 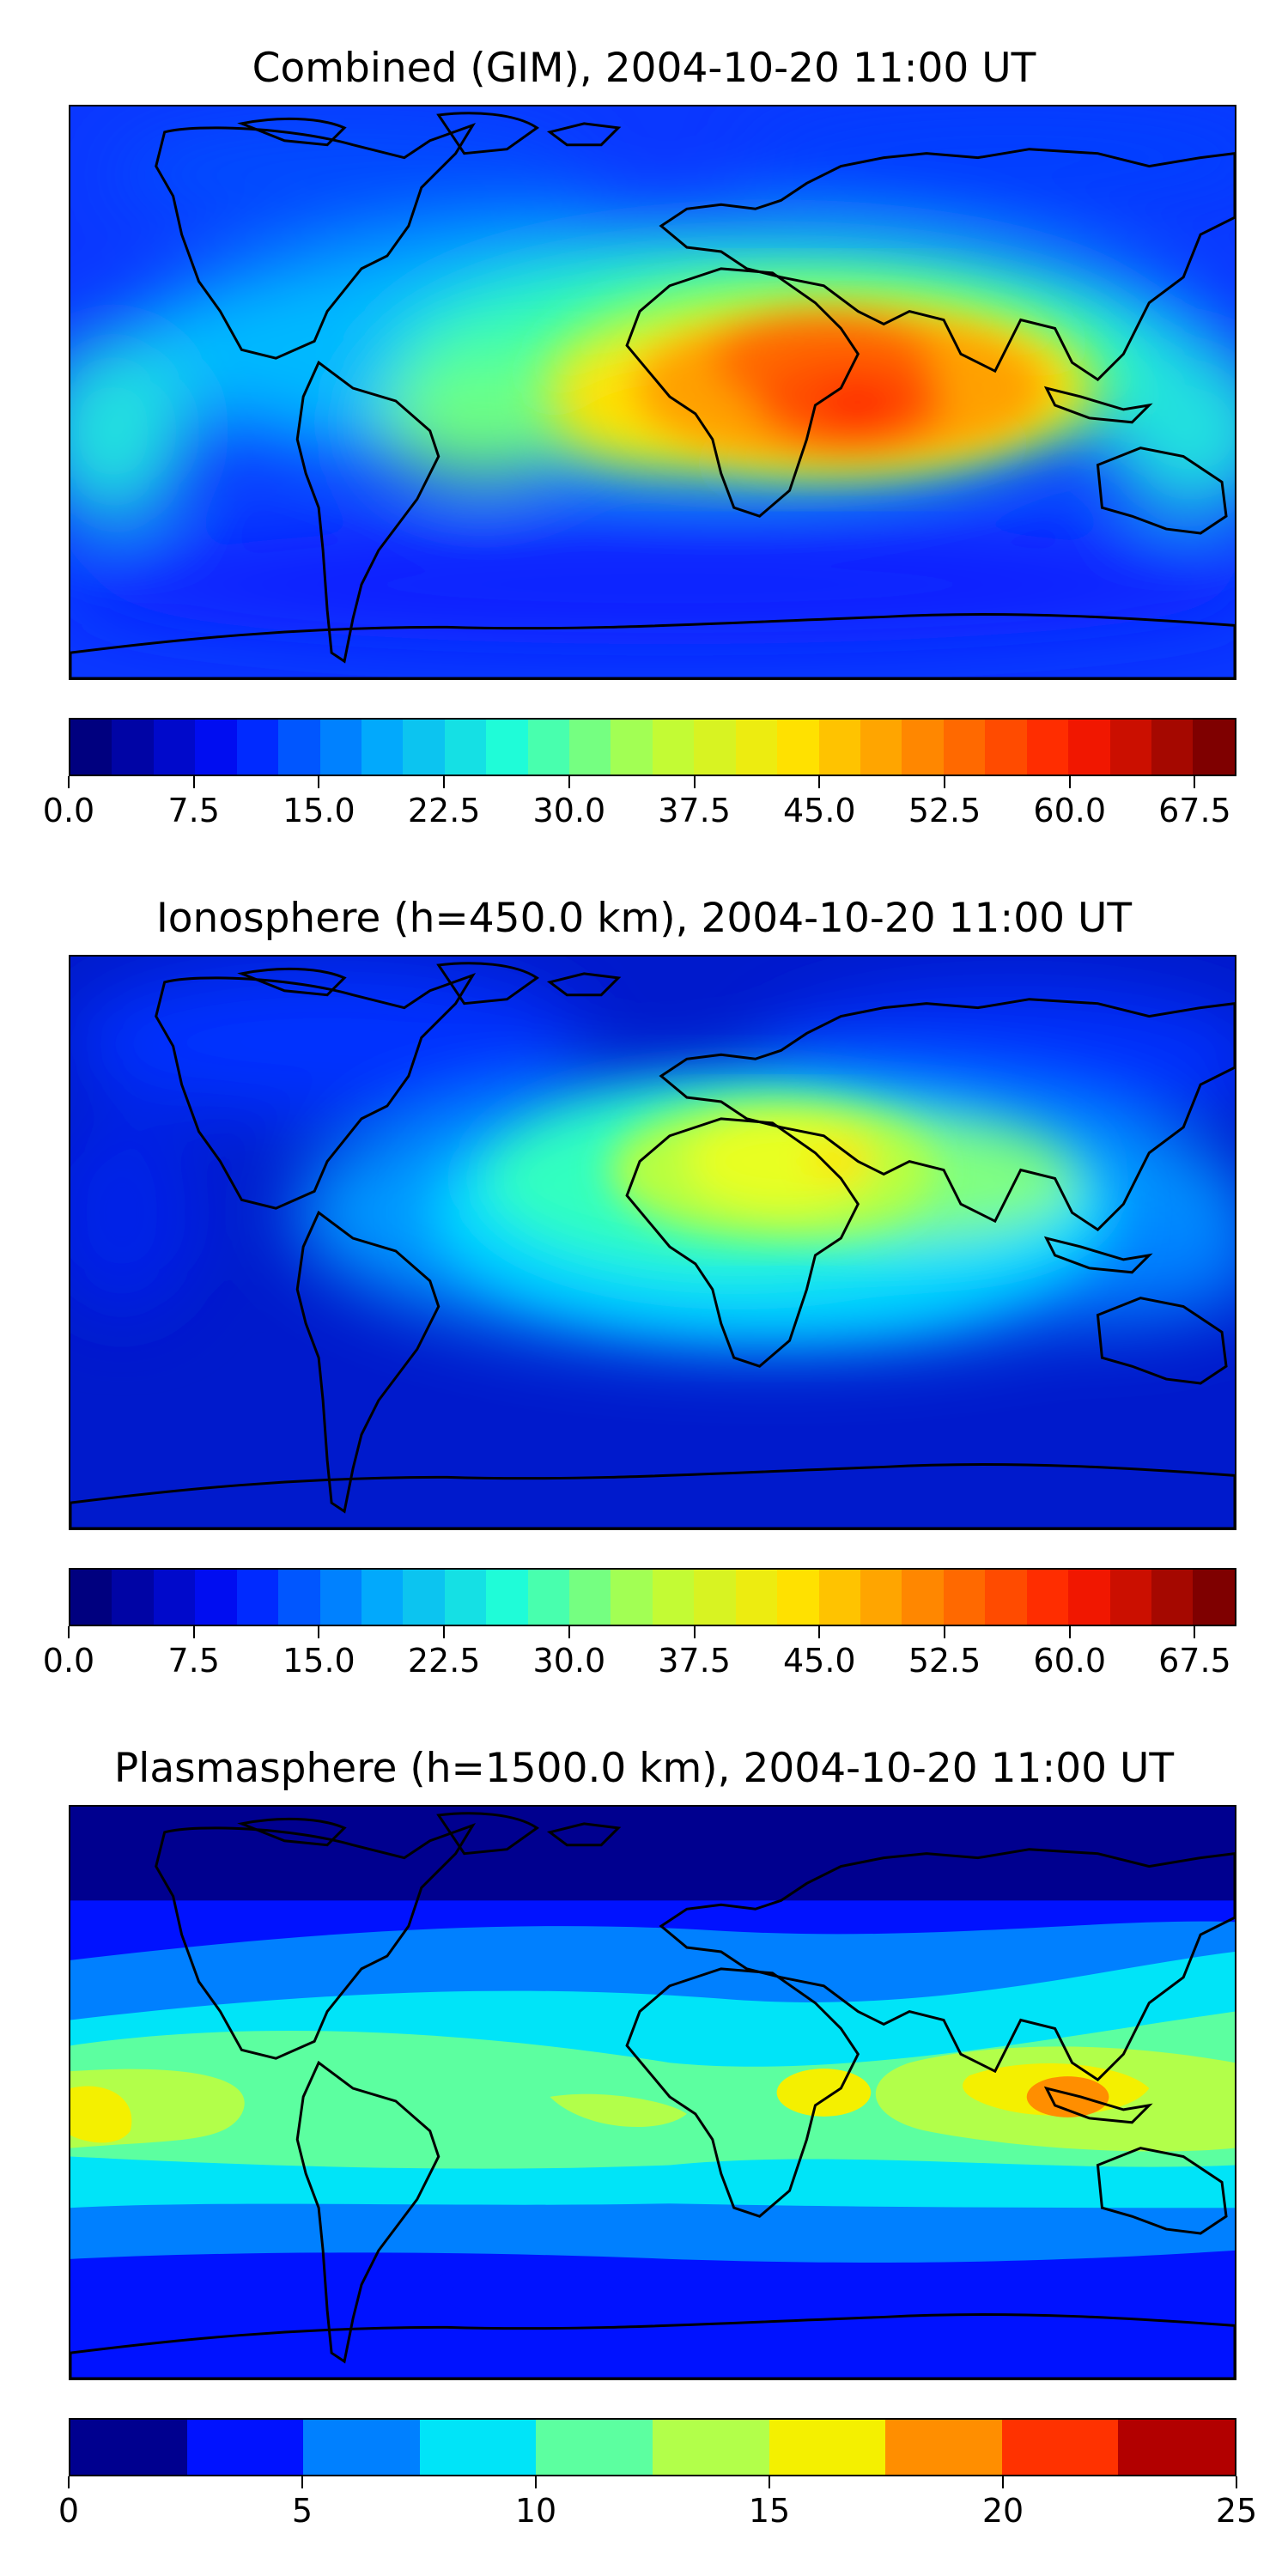 I want to click on colorbar-tick-label: 30.0, so click(x=569, y=810).